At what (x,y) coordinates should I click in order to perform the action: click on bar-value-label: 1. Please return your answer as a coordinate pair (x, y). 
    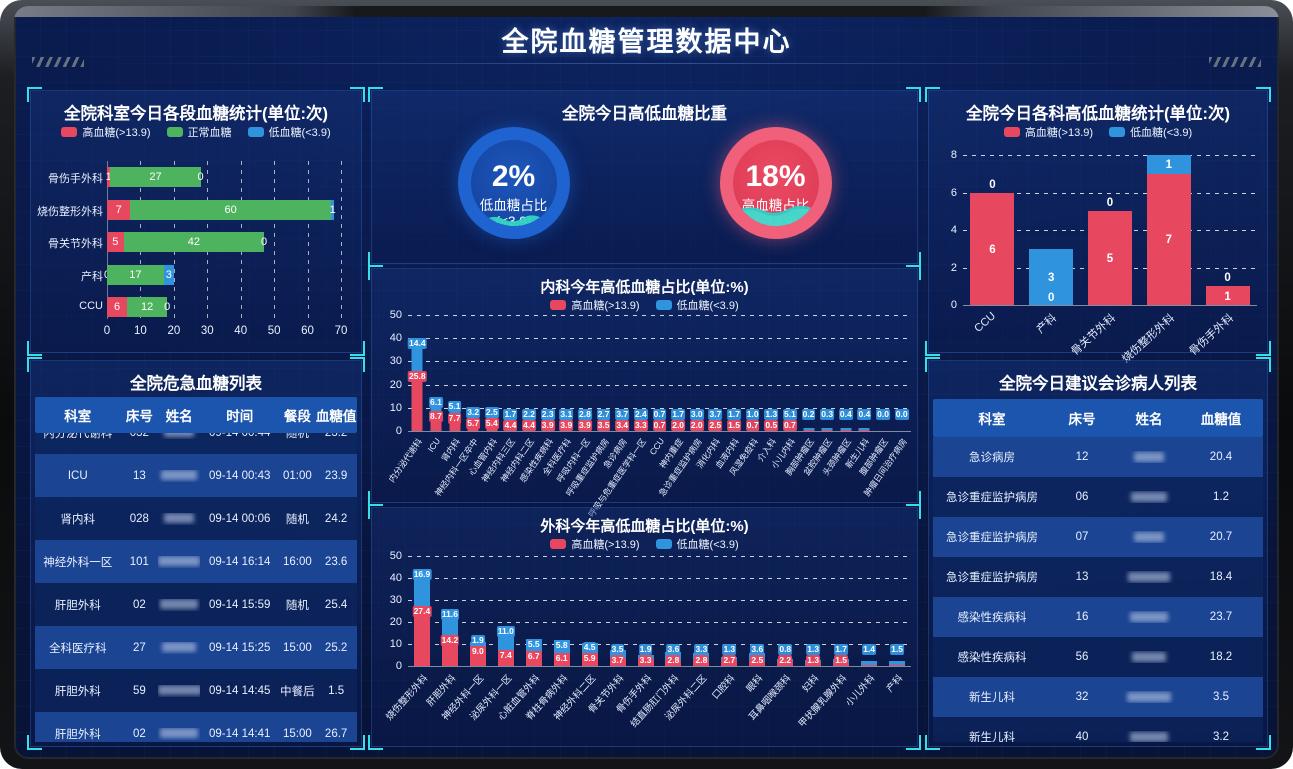
    Looking at the image, I should click on (332, 209).